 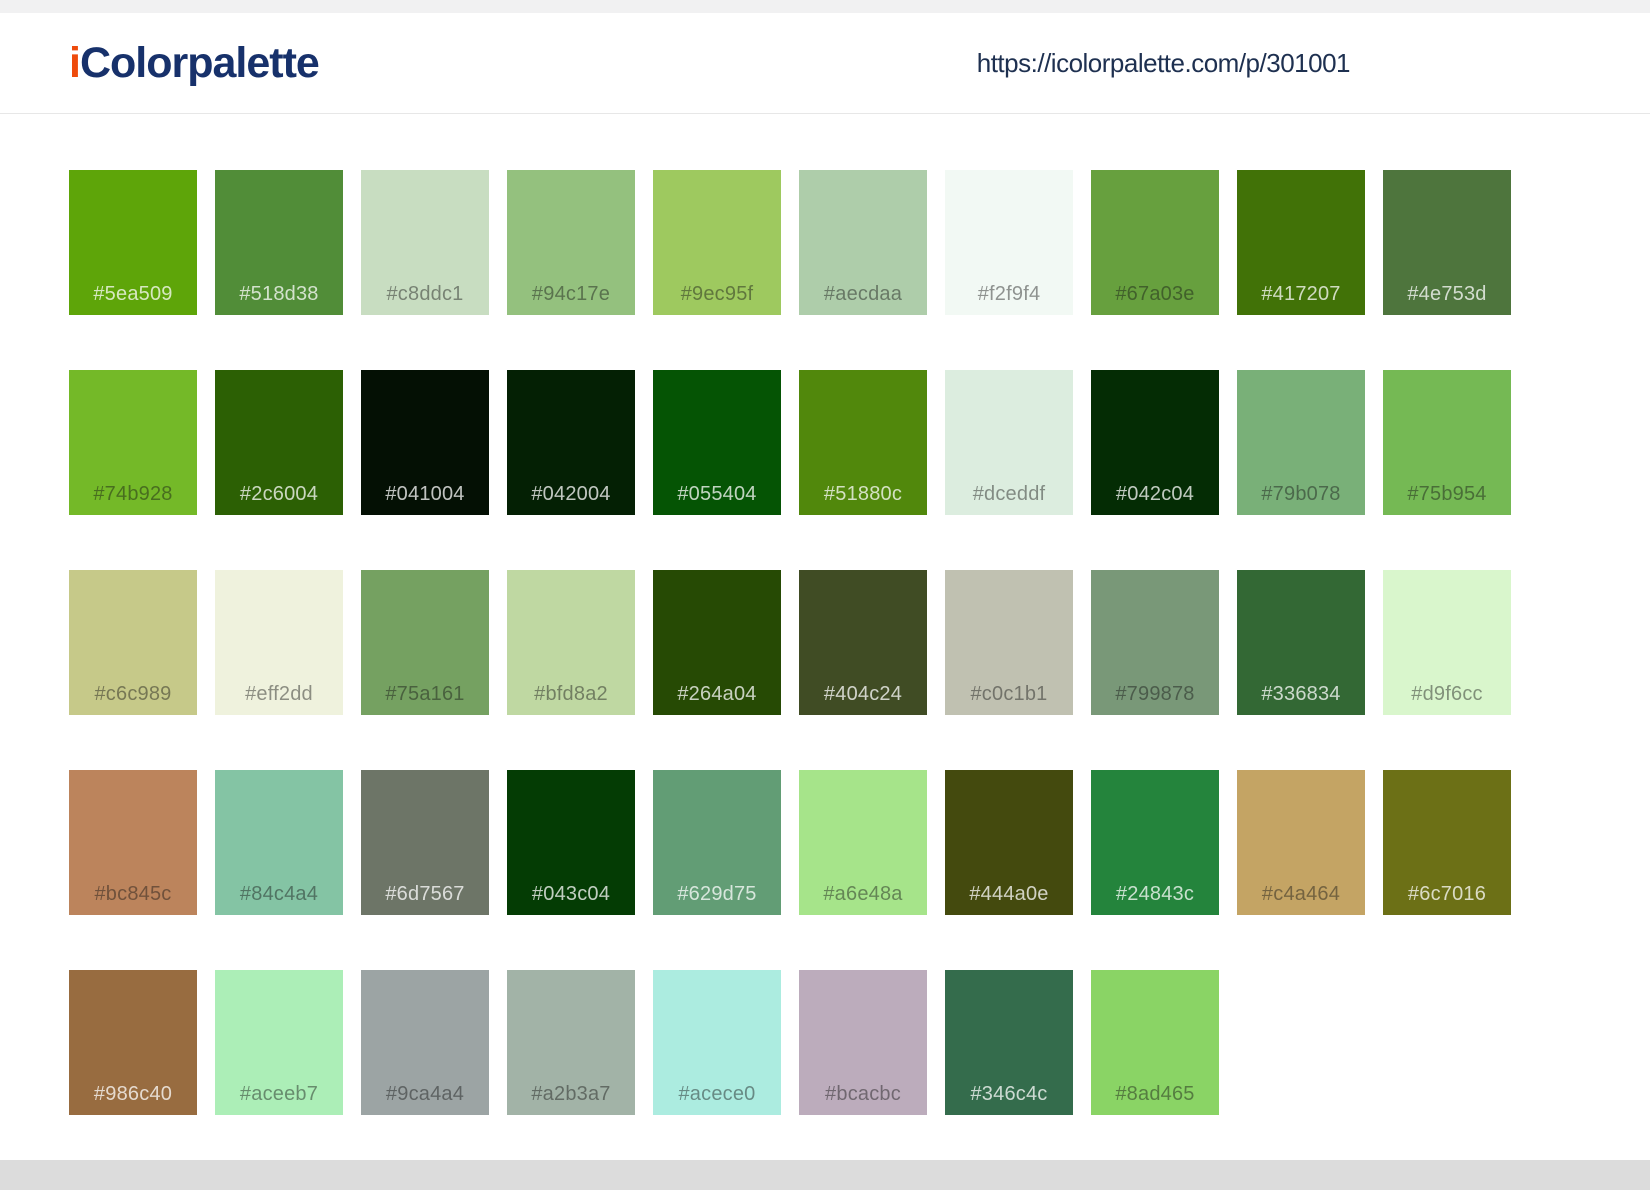 What do you see at coordinates (863, 442) in the screenshot?
I see `color-swatch: #51880c` at bounding box center [863, 442].